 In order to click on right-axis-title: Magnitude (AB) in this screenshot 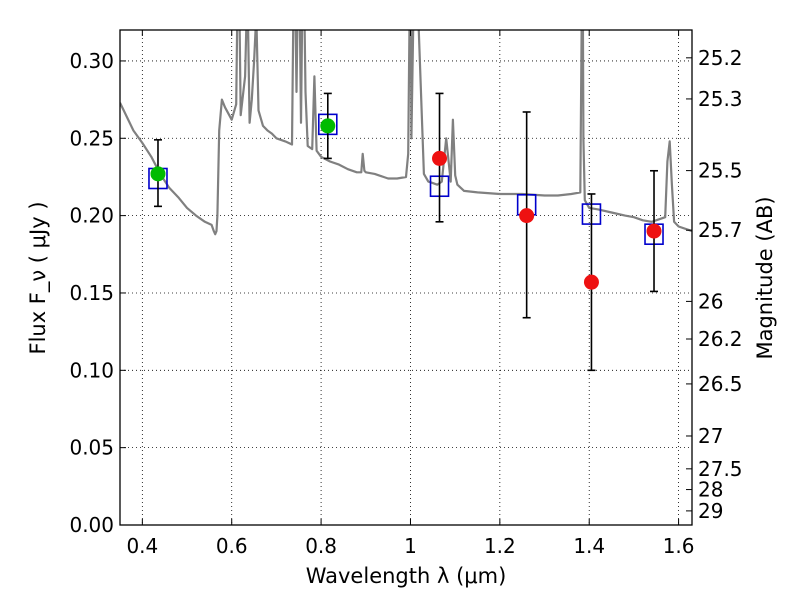, I will do `click(765, 277)`.